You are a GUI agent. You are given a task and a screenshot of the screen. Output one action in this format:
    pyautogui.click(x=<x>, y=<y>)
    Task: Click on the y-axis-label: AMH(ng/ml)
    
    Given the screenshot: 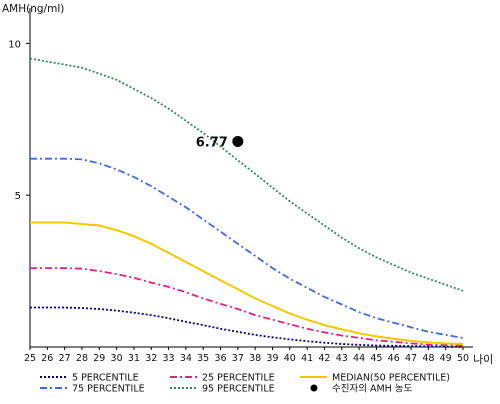 What is the action you would take?
    pyautogui.click(x=33, y=9)
    